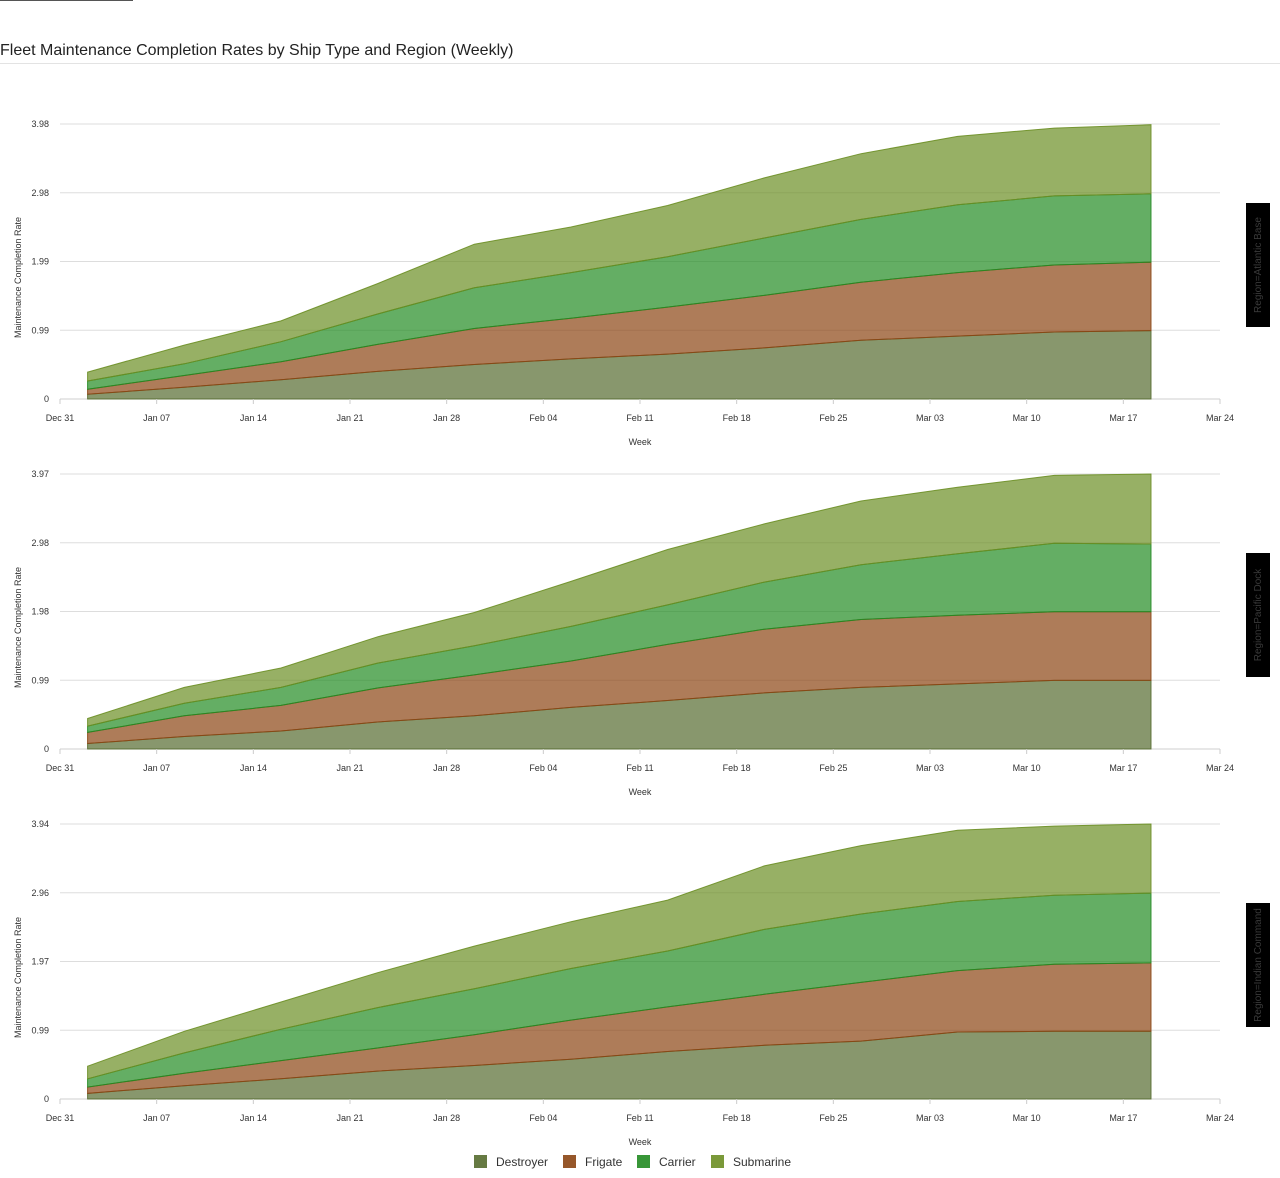  What do you see at coordinates (643, 1161) in the screenshot?
I see `legend-swatch-carrier` at bounding box center [643, 1161].